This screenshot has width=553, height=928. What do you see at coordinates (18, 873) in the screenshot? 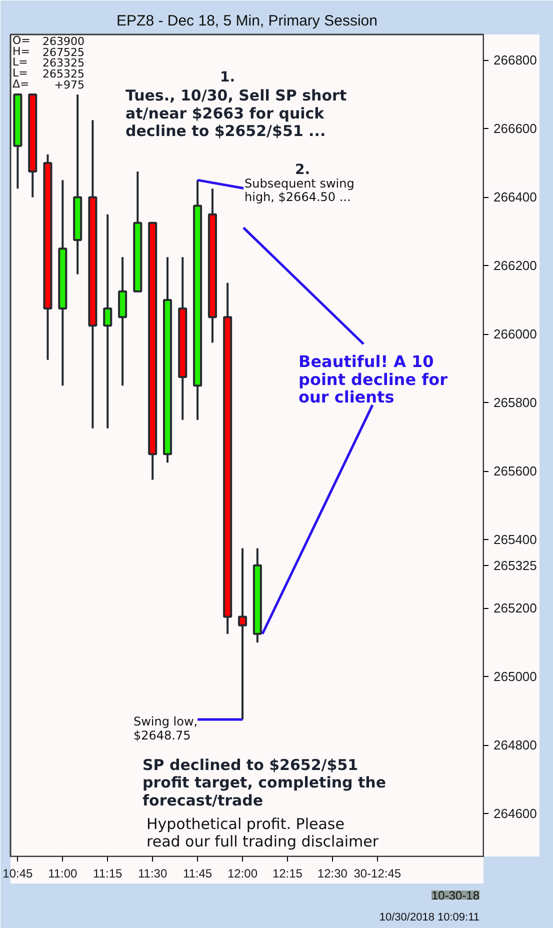
I see `x-tick-label: 10:45` at bounding box center [18, 873].